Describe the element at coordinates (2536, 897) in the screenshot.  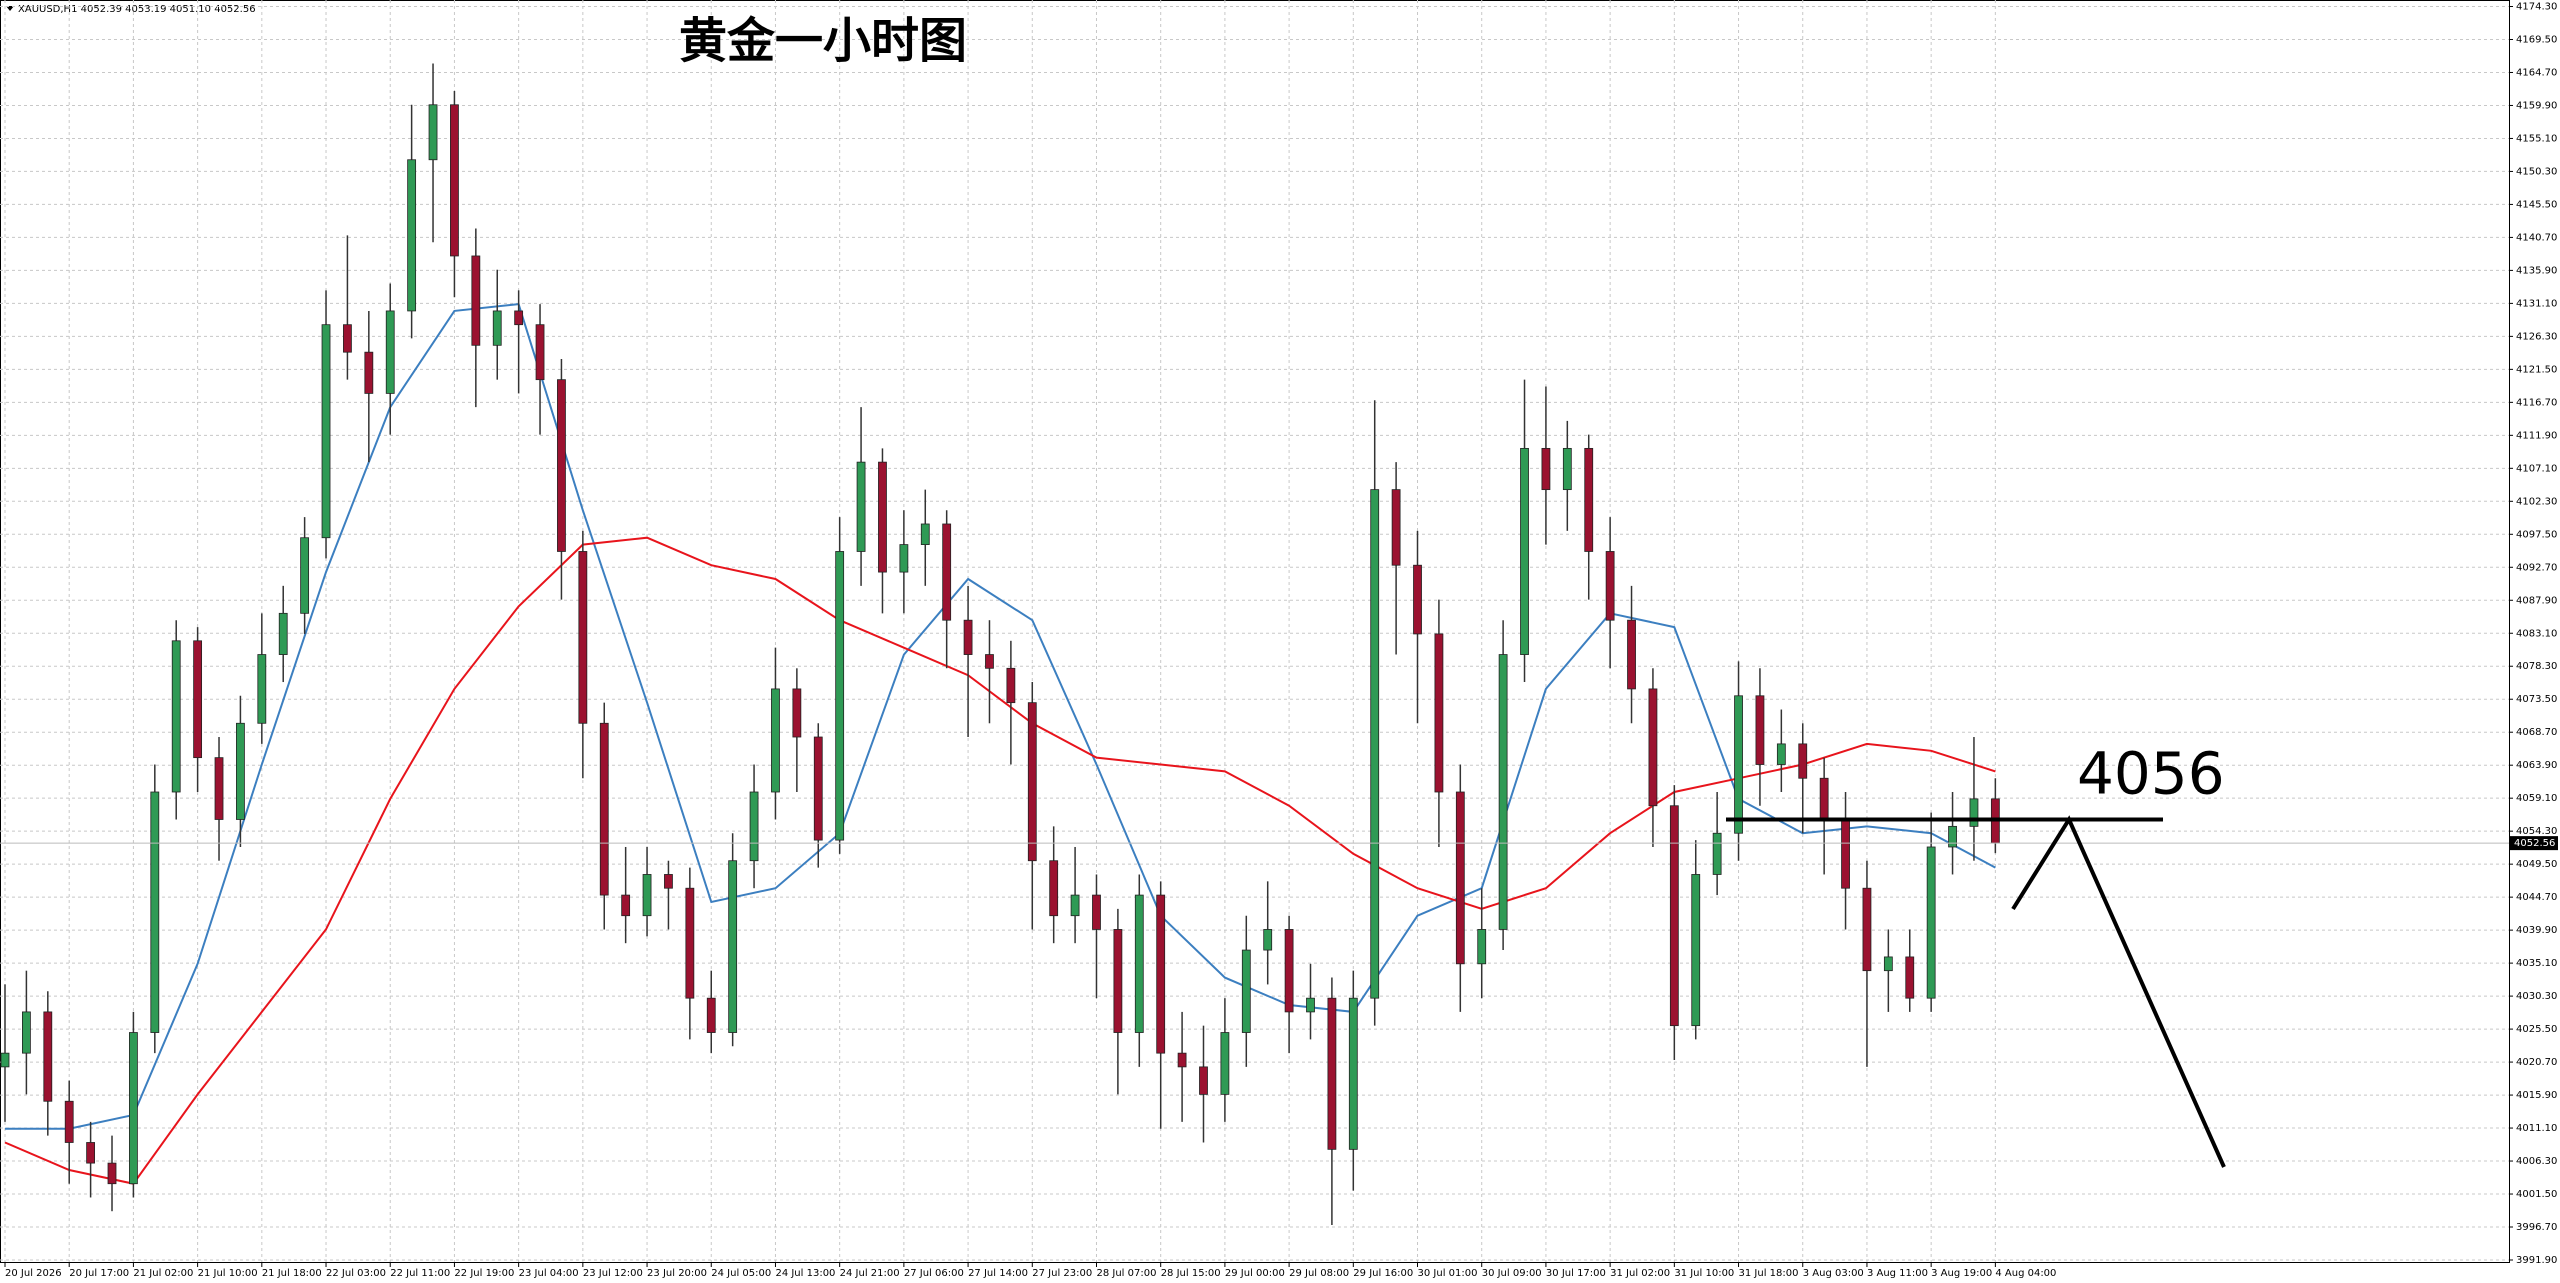
I see `y-tick-label: 4044.70` at that location.